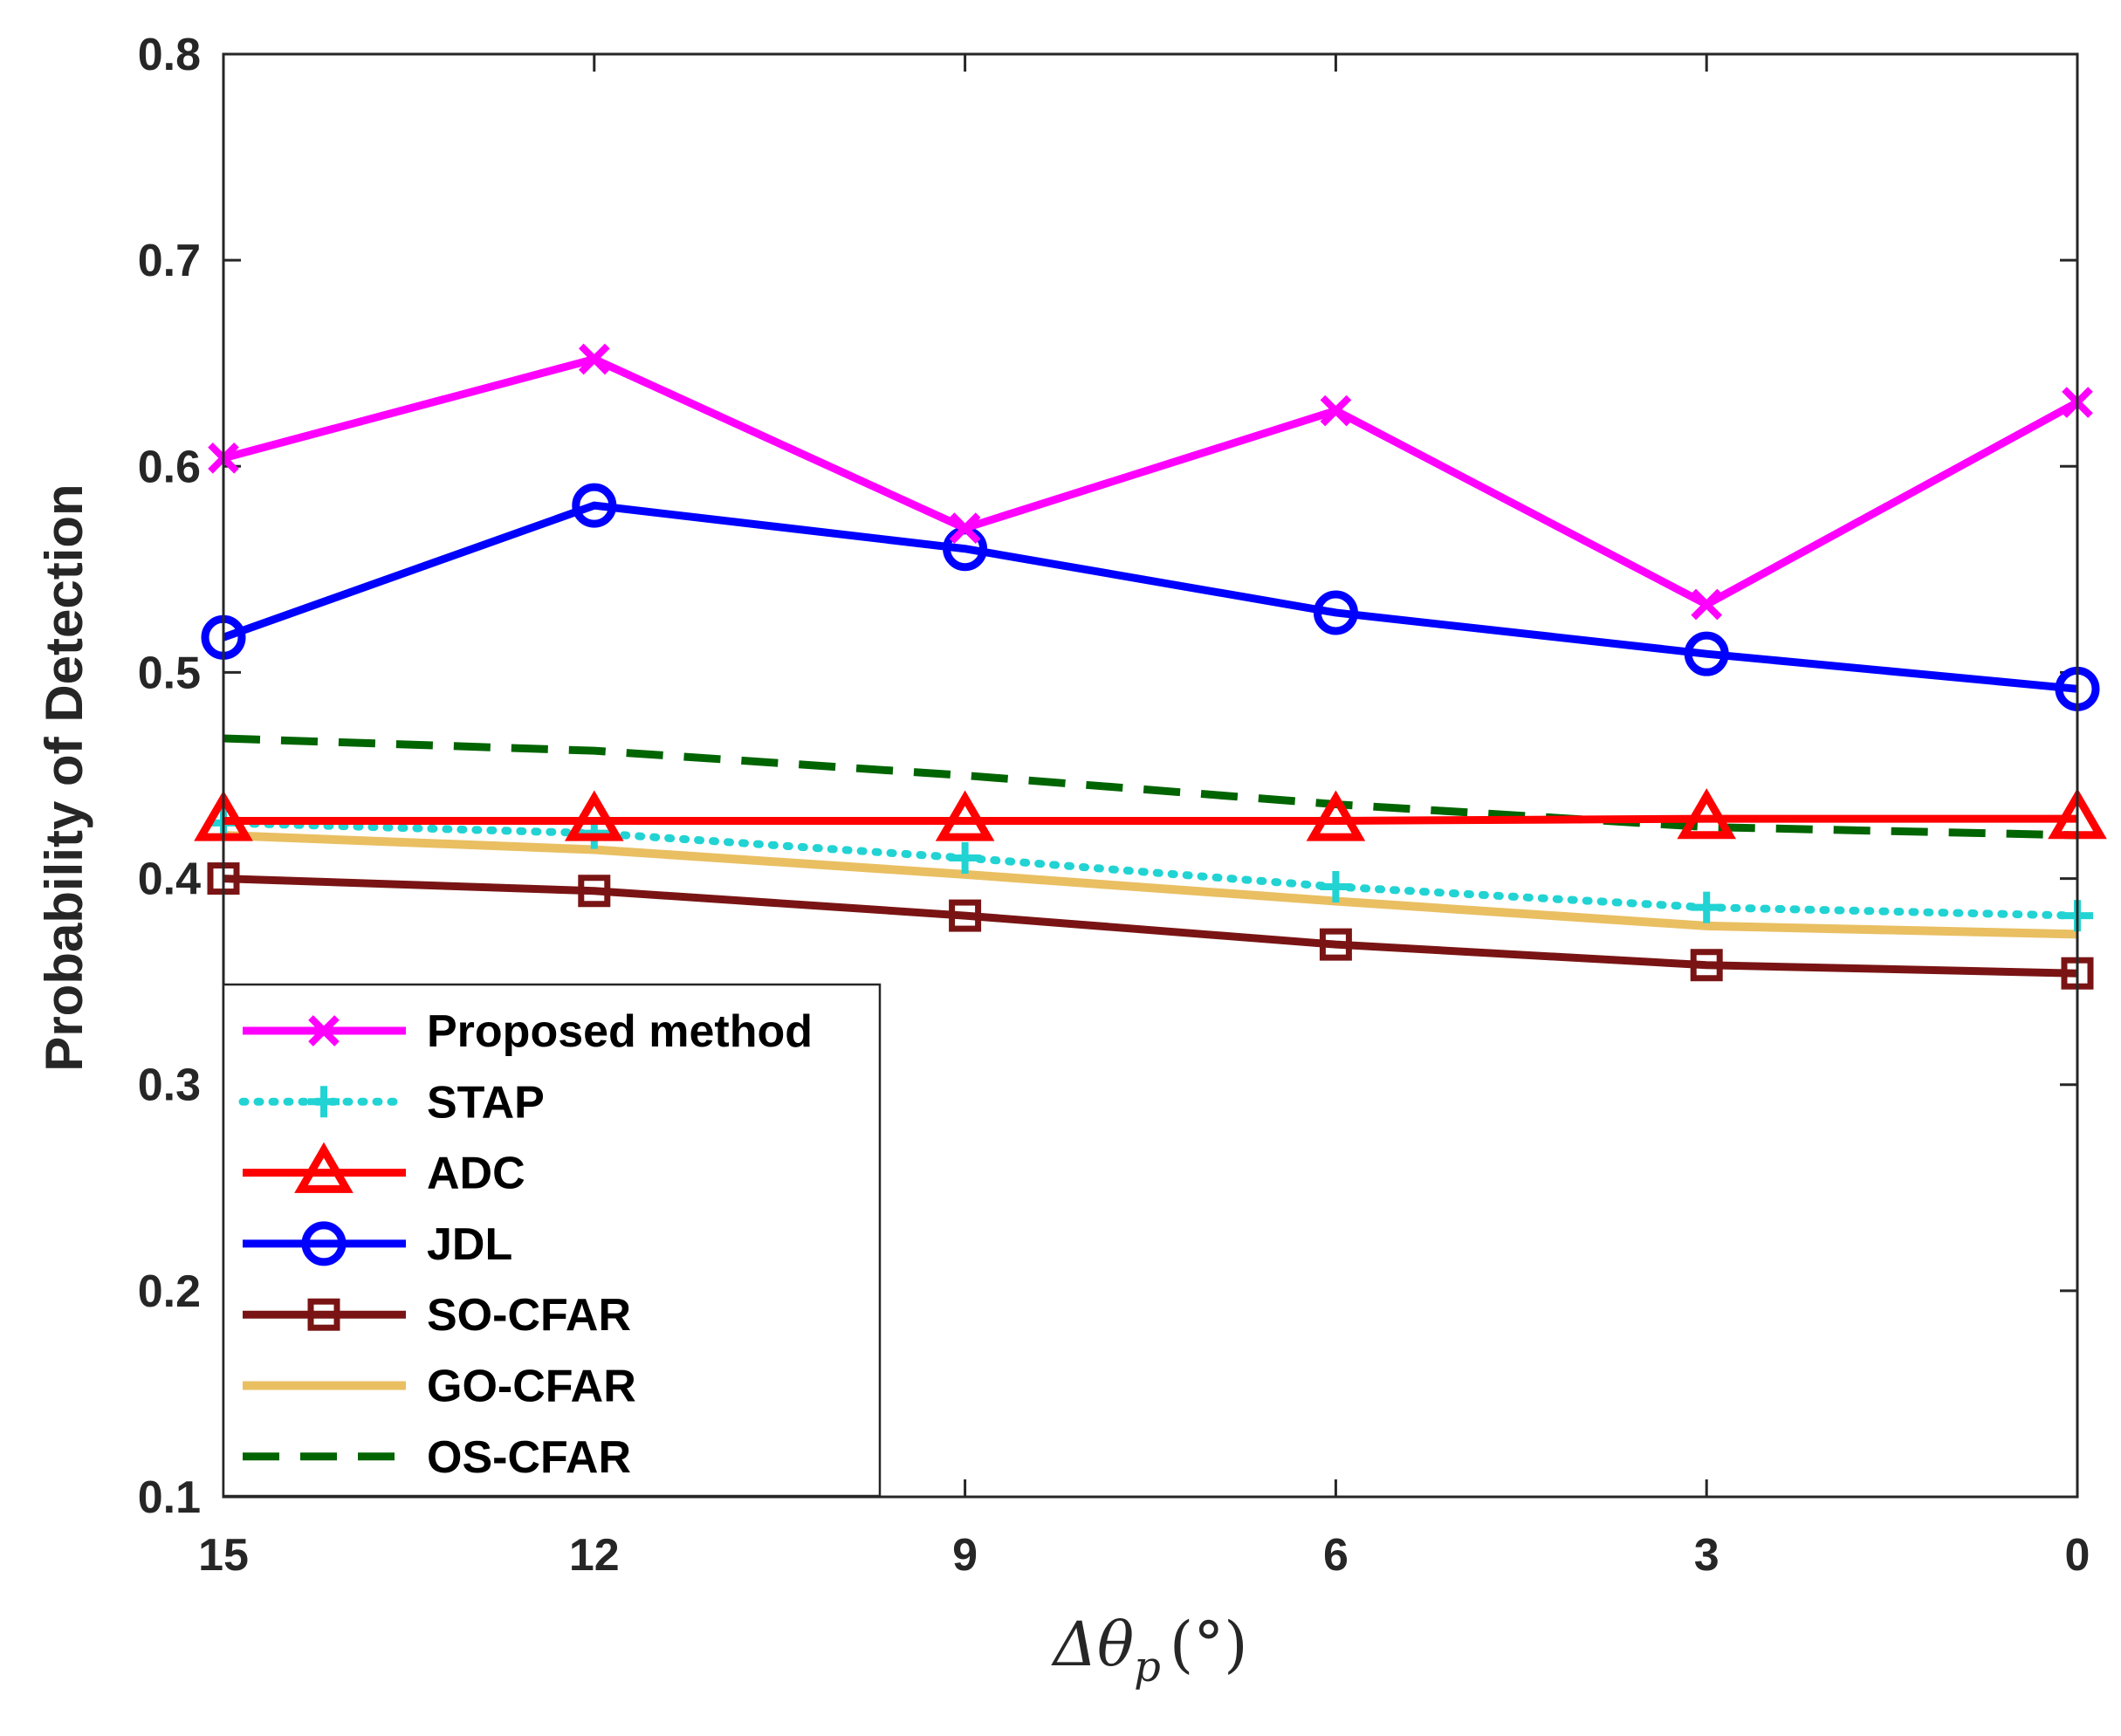  What do you see at coordinates (531, 1387) in the screenshot?
I see `legend-label-go-cfar: GO-CFAR` at bounding box center [531, 1387].